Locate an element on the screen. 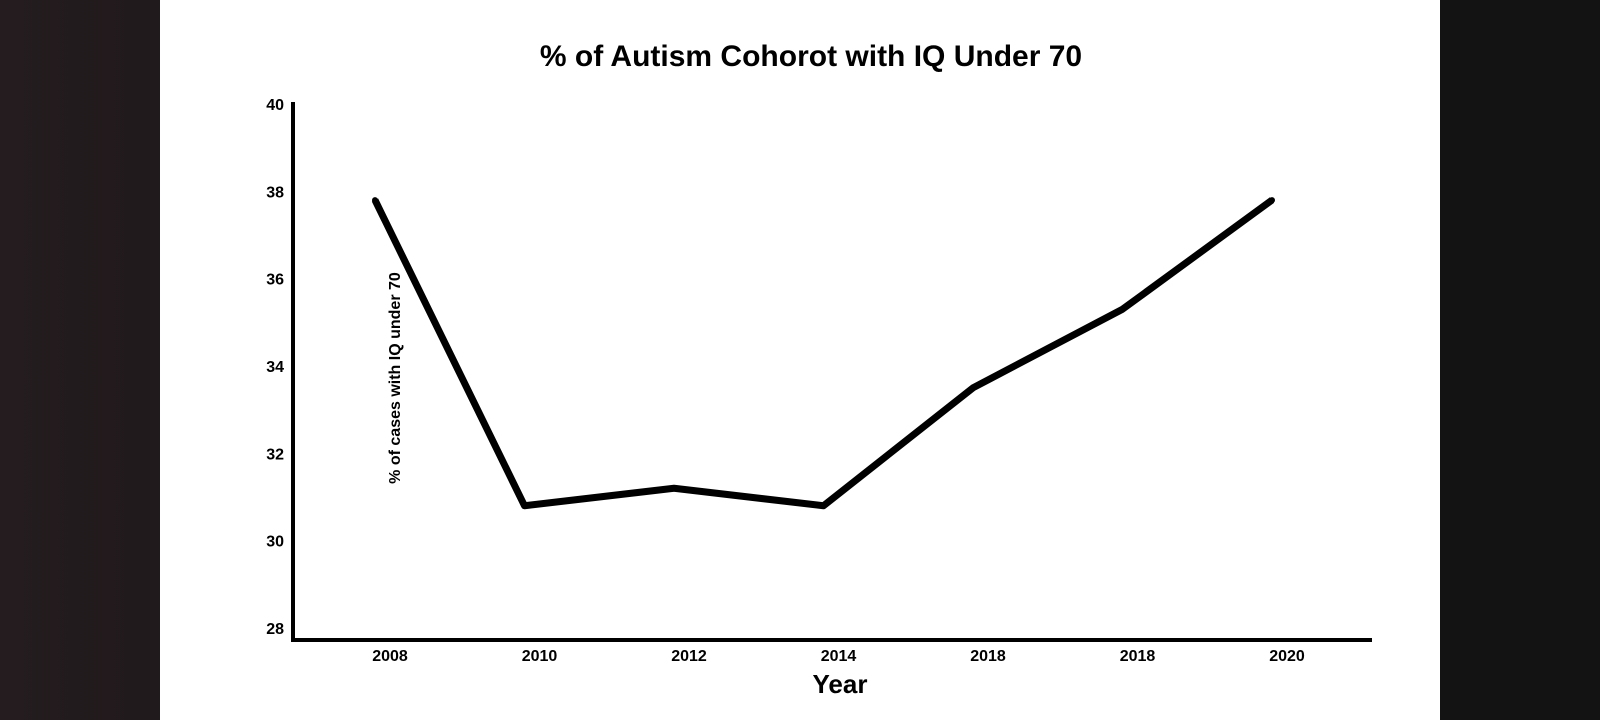 The width and height of the screenshot is (1600, 720). chart-title: % of Autism Cohorot with IQ Under 70 is located at coordinates (811, 56).